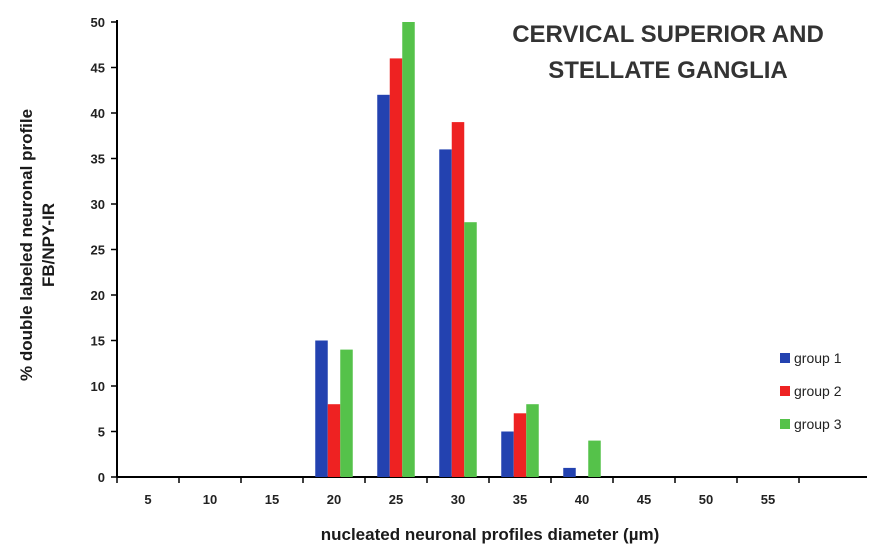  What do you see at coordinates (98, 113) in the screenshot?
I see `y-tick-label: 40` at bounding box center [98, 113].